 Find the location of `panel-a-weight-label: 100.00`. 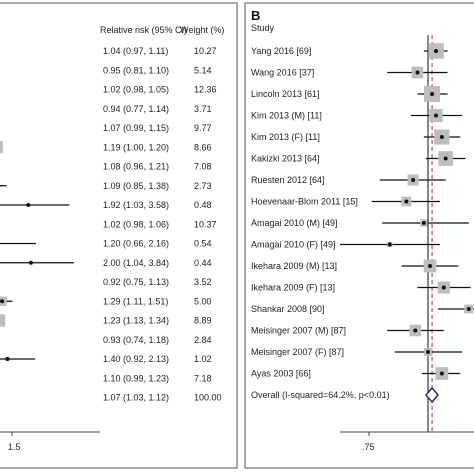

panel-a-weight-label: 100.00 is located at coordinates (208, 398).